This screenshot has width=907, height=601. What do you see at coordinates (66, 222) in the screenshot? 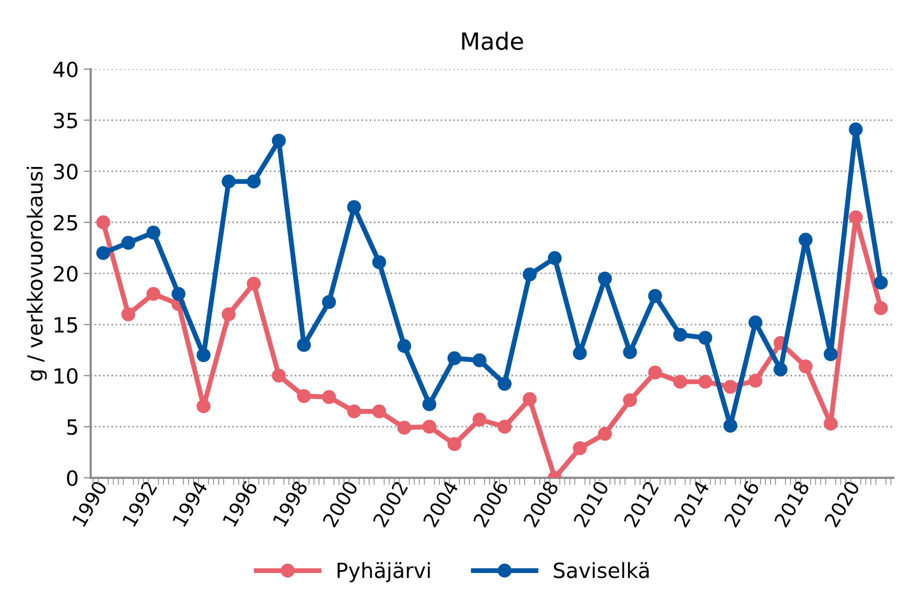
I see `y-tick-label: 25` at bounding box center [66, 222].